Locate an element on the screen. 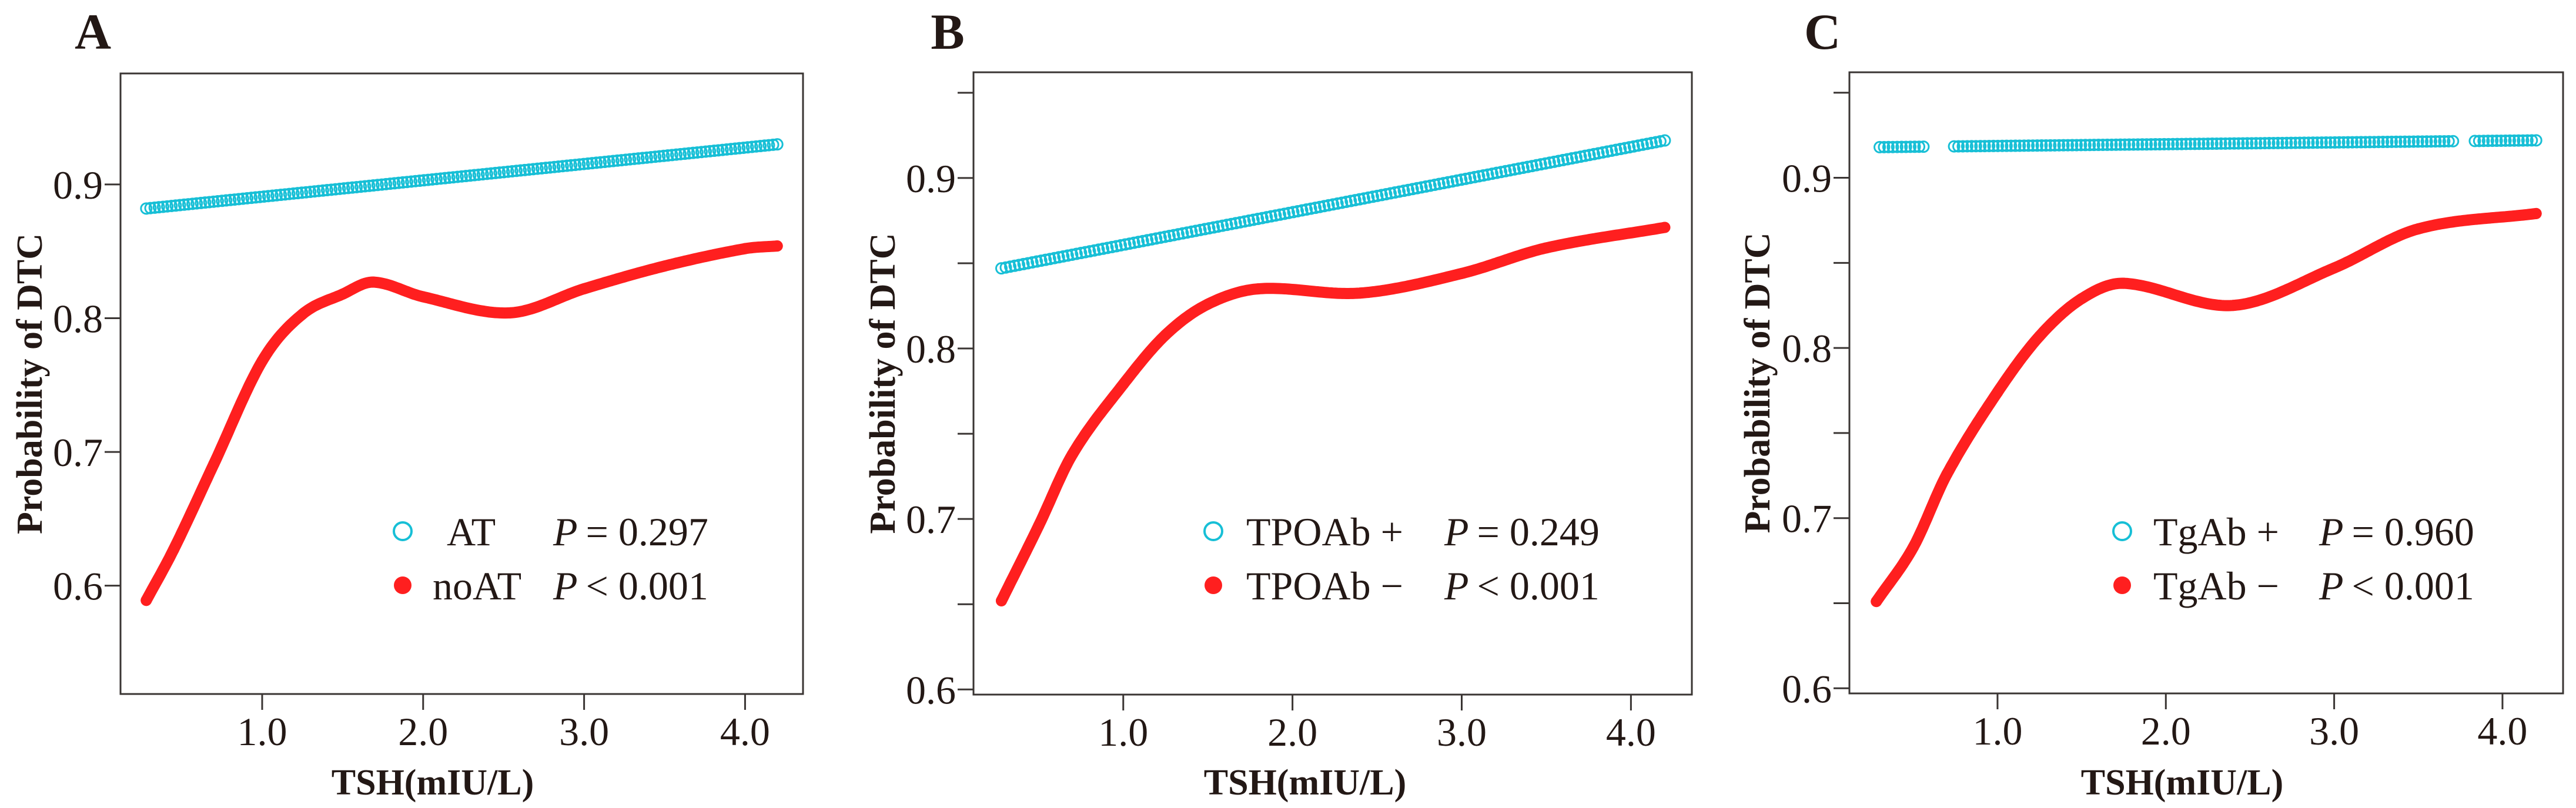 The height and width of the screenshot is (808, 2576). p-symbol: P is located at coordinates (565, 531).